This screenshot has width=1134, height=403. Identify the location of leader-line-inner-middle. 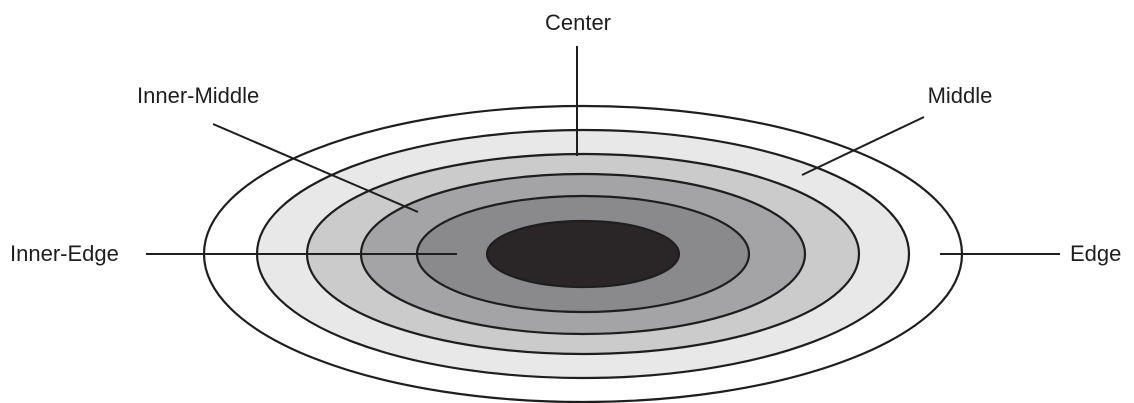
(315, 168).